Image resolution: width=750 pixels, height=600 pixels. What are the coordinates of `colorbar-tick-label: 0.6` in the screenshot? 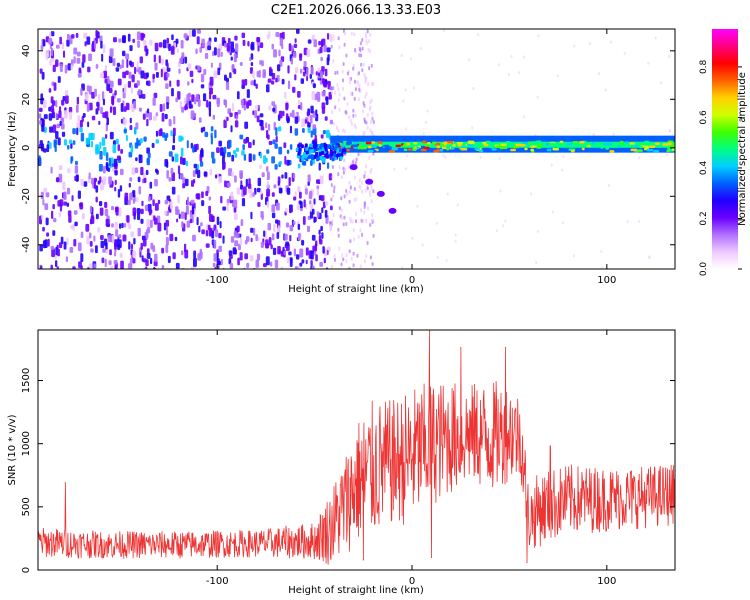 It's located at (704, 117).